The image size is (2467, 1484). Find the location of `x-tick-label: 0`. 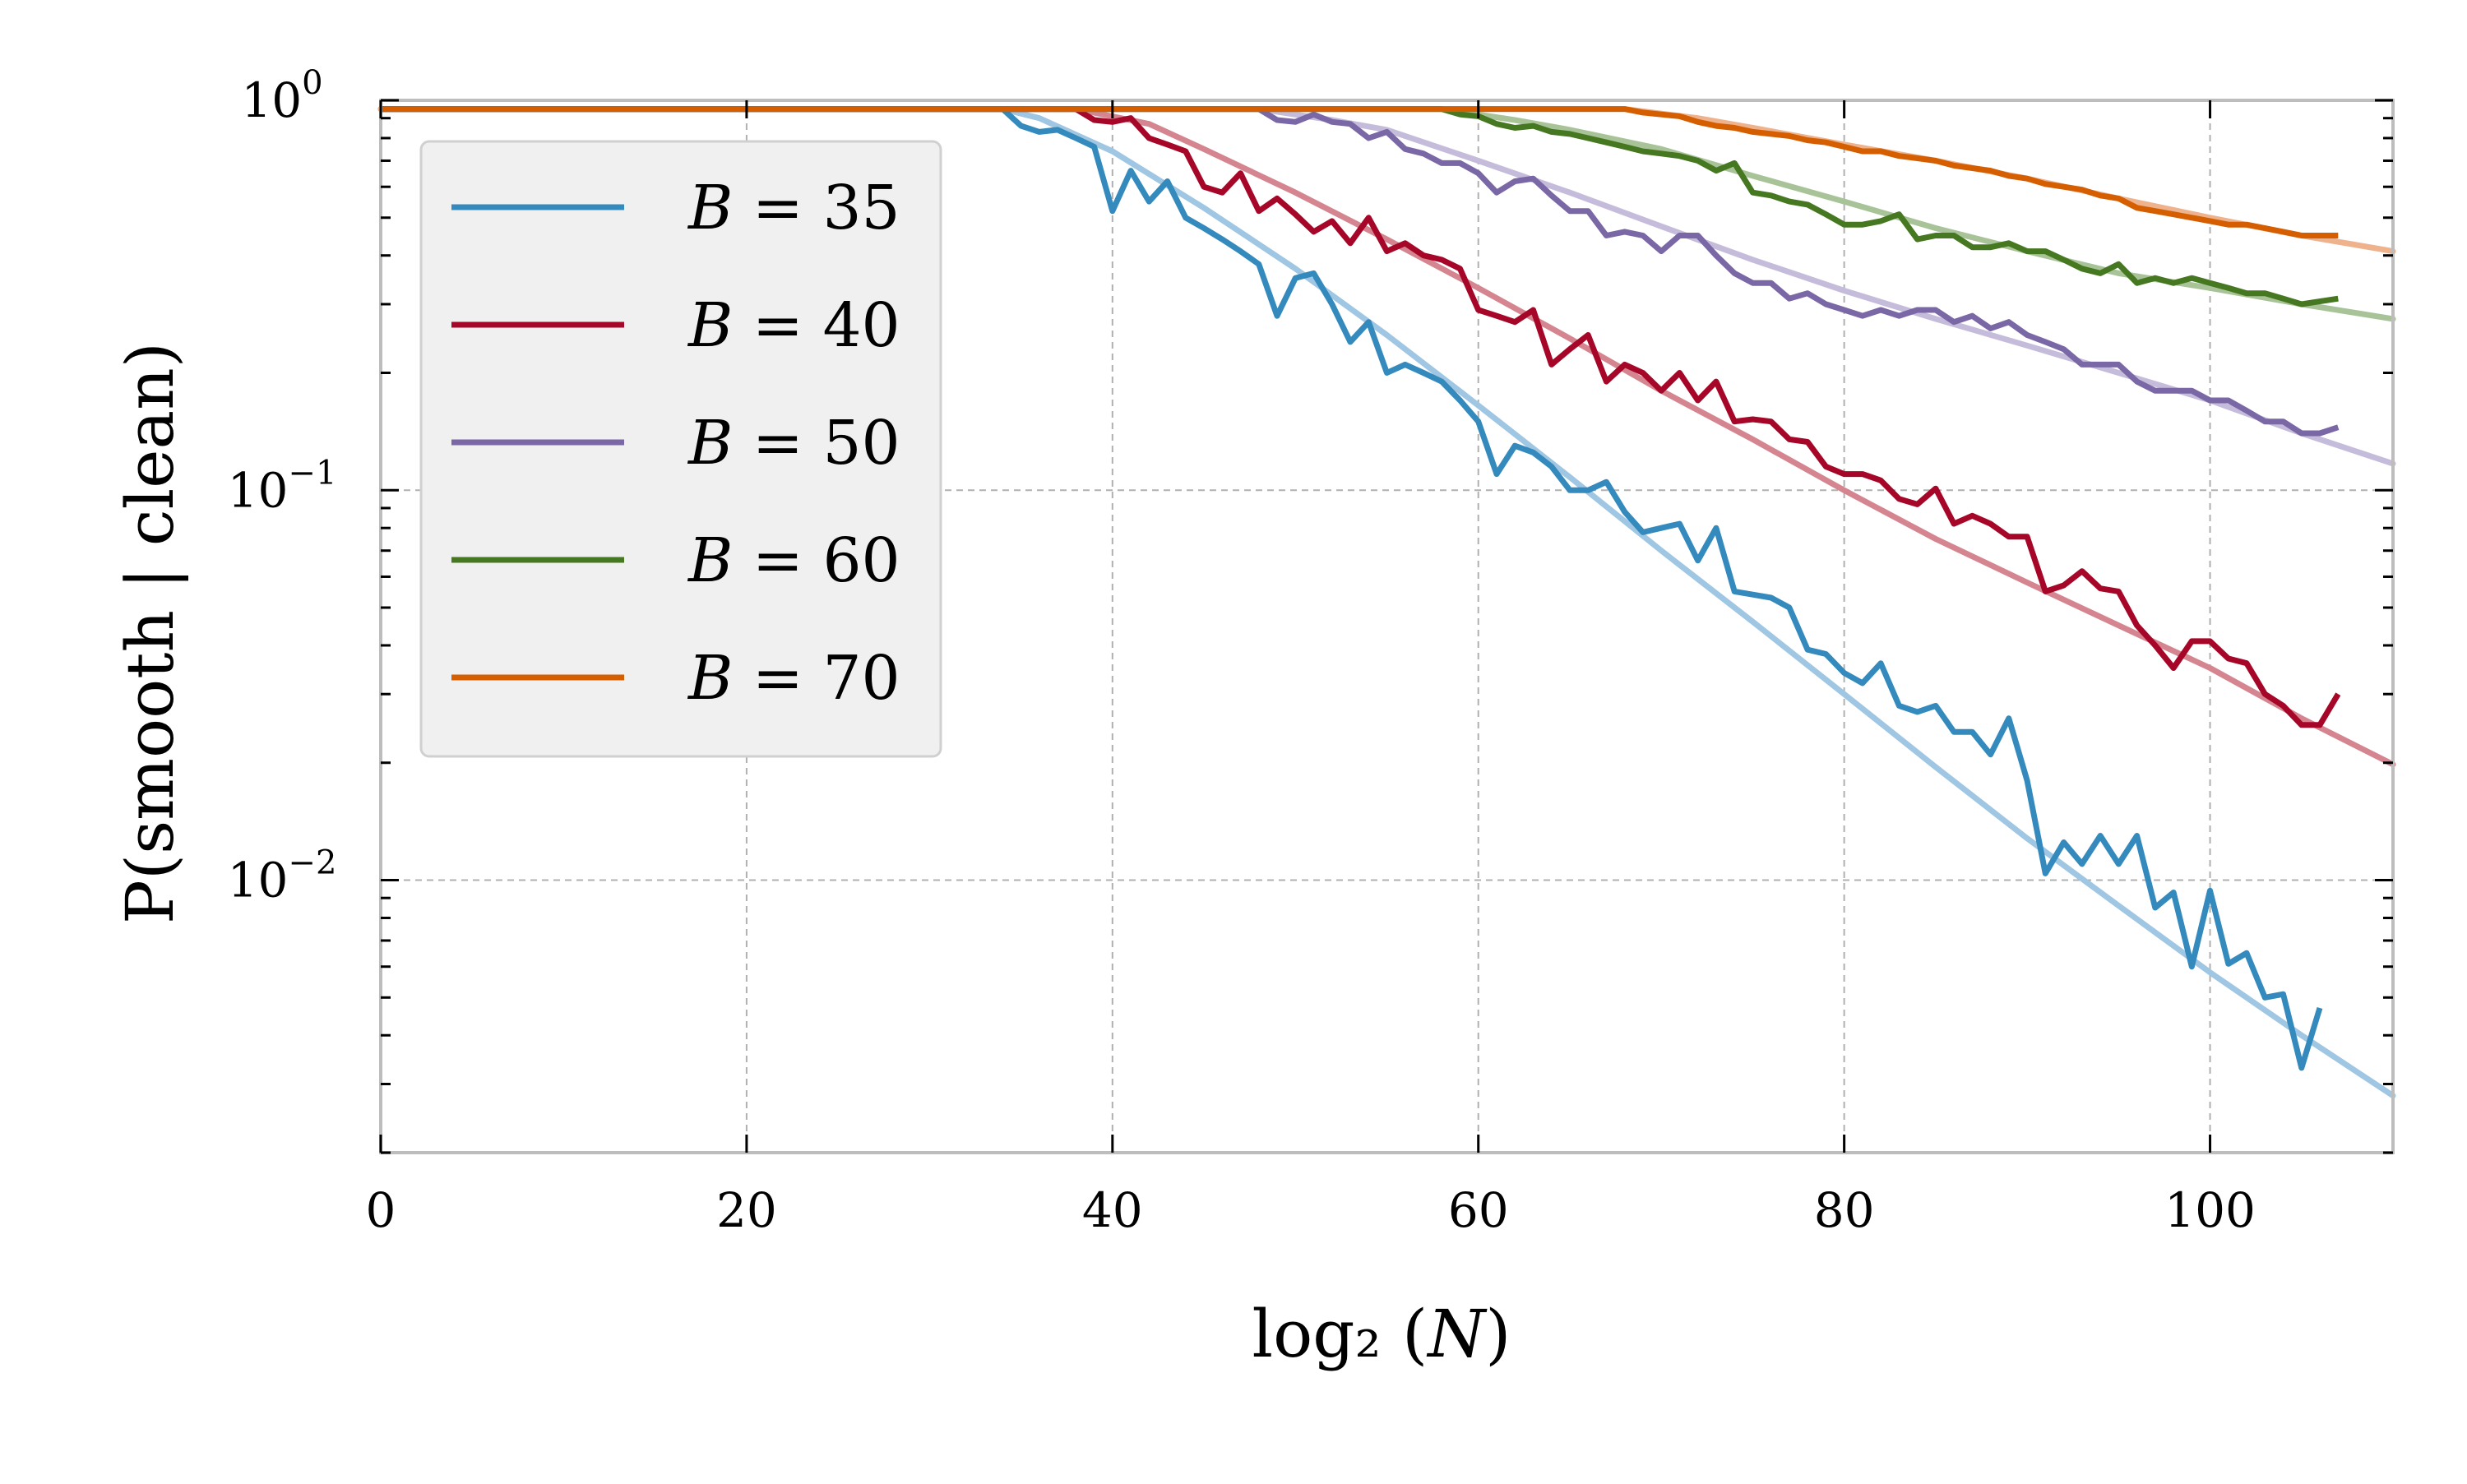

x-tick-label: 0 is located at coordinates (381, 1210).